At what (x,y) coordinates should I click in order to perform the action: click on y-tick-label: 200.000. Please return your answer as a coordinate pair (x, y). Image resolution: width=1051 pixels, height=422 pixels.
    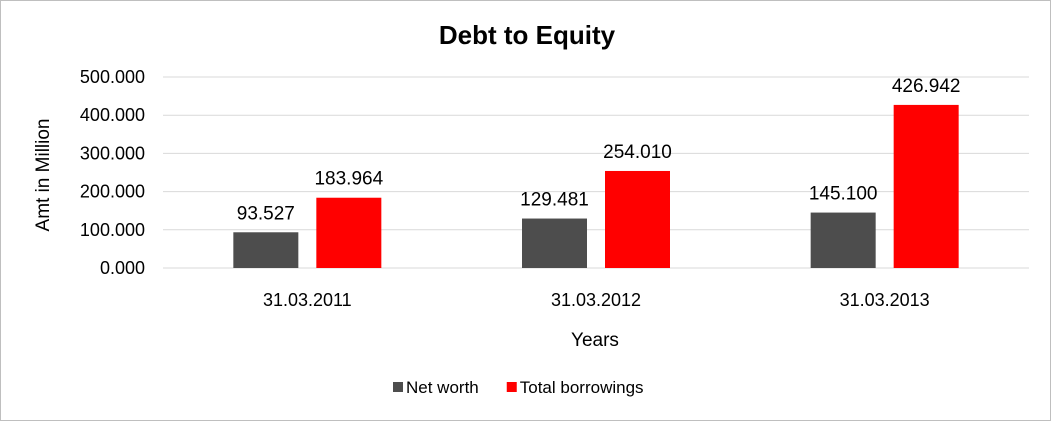
    Looking at the image, I should click on (112, 192).